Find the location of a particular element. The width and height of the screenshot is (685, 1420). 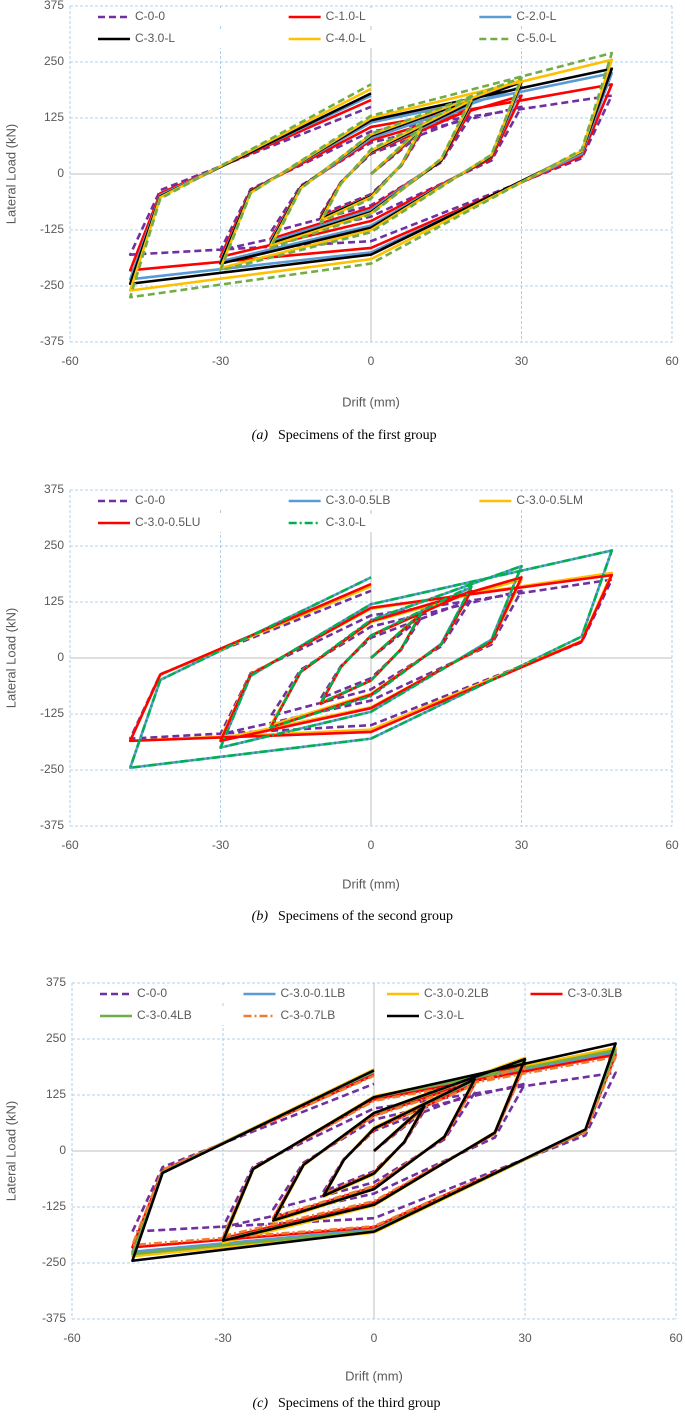

caption: Specimens of the first group is located at coordinates (357, 435).